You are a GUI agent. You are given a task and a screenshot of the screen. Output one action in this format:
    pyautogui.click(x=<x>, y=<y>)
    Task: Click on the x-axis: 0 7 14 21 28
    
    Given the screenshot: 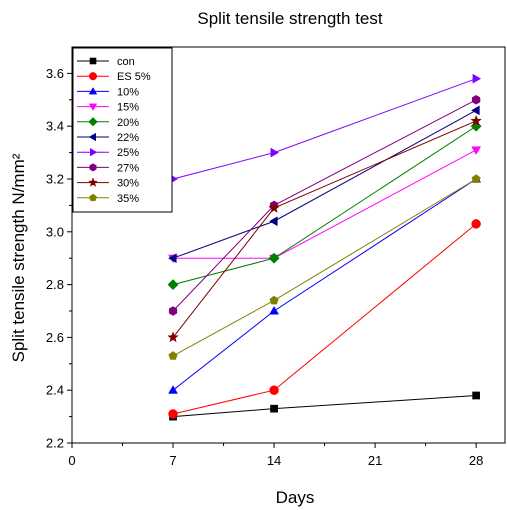 What is the action you would take?
    pyautogui.click(x=275, y=455)
    